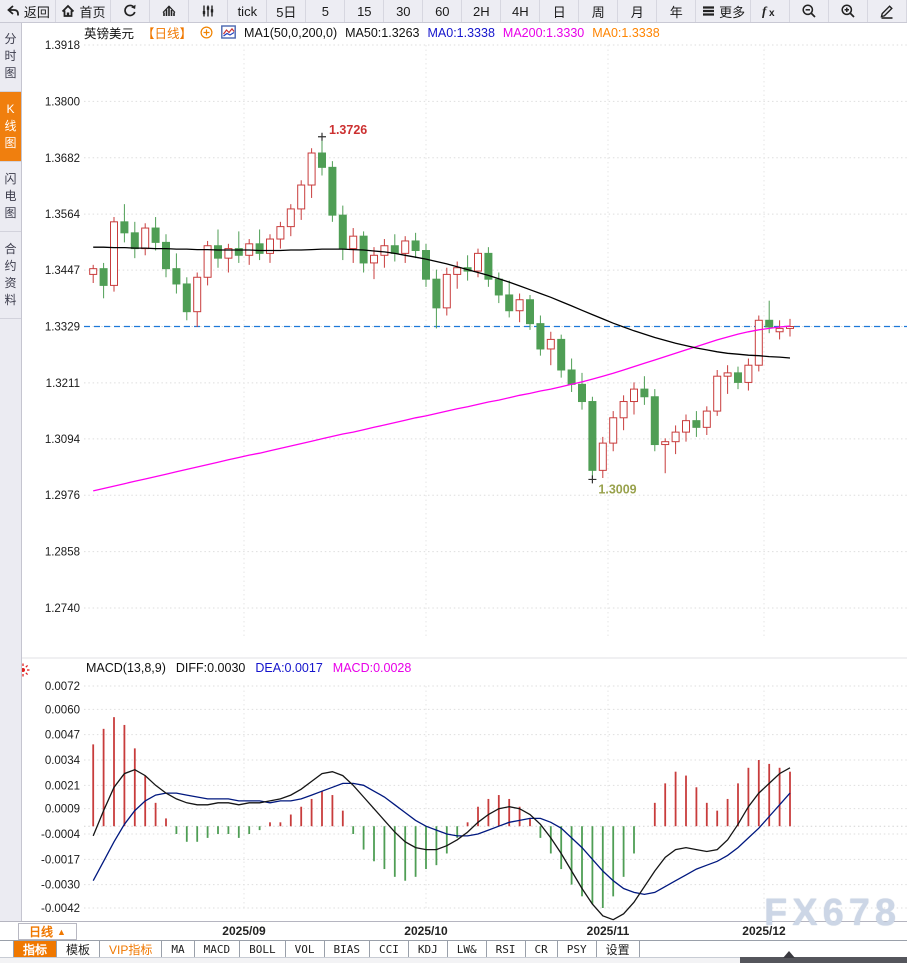 The height and width of the screenshot is (963, 907). What do you see at coordinates (365, 11) in the screenshot?
I see `period-15min-button: 15` at bounding box center [365, 11].